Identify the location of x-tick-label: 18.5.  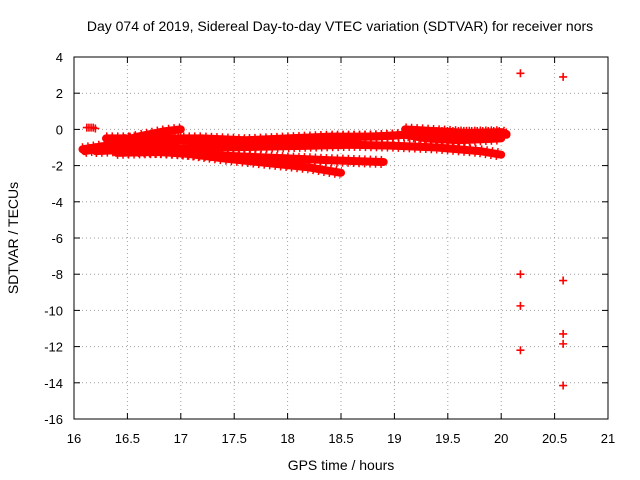
(340, 438).